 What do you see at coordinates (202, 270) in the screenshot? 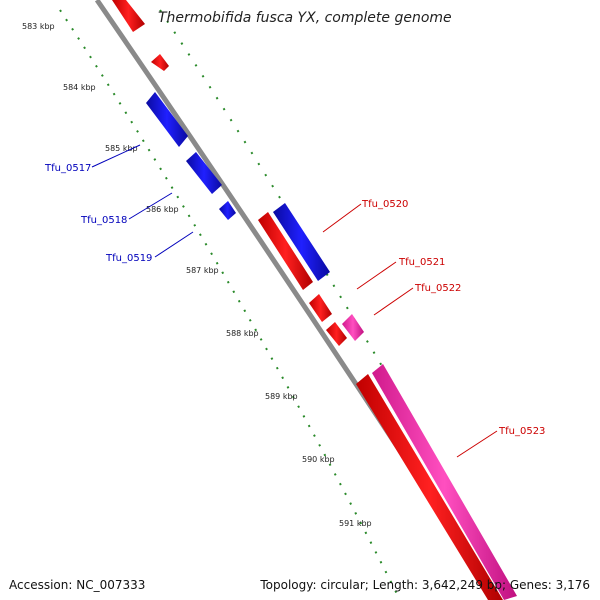
I see `scale-label: 587 kbp` at bounding box center [202, 270].